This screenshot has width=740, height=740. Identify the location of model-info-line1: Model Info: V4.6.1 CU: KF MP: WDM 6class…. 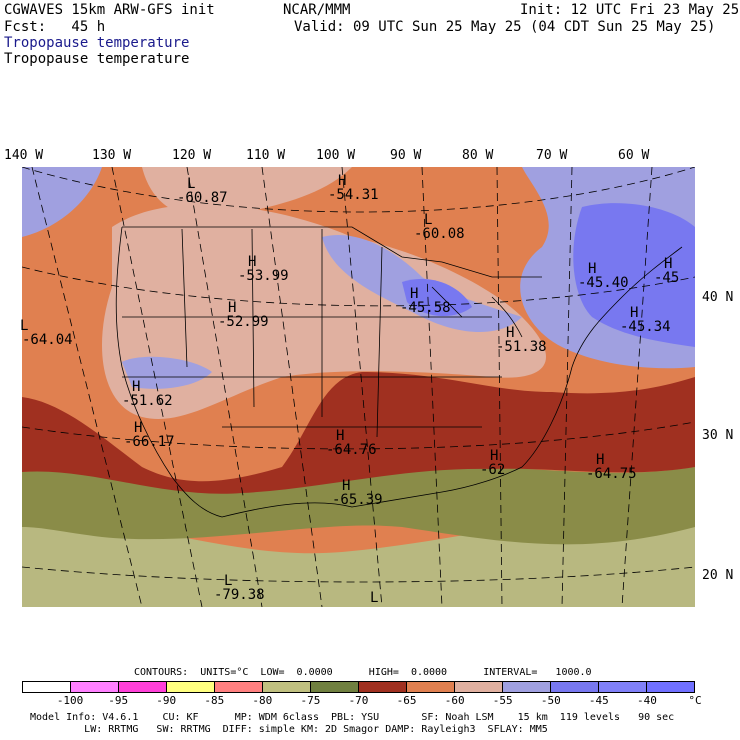
(352, 717).